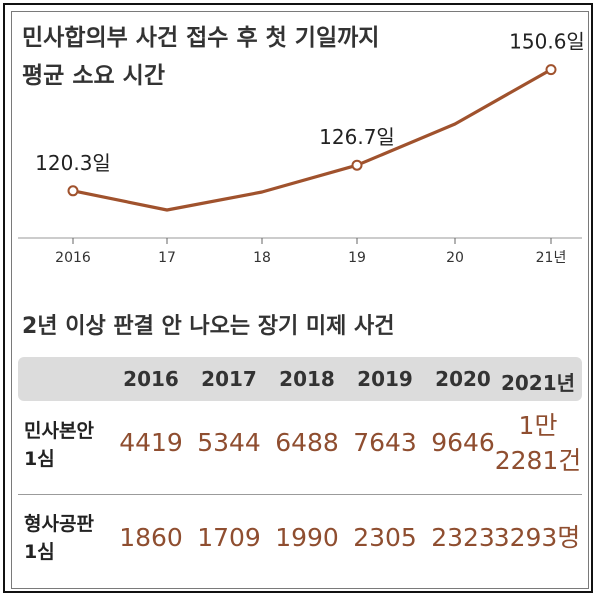 The height and width of the screenshot is (600, 600). Describe the element at coordinates (73, 258) in the screenshot. I see `x-tick-label: 2016` at that location.